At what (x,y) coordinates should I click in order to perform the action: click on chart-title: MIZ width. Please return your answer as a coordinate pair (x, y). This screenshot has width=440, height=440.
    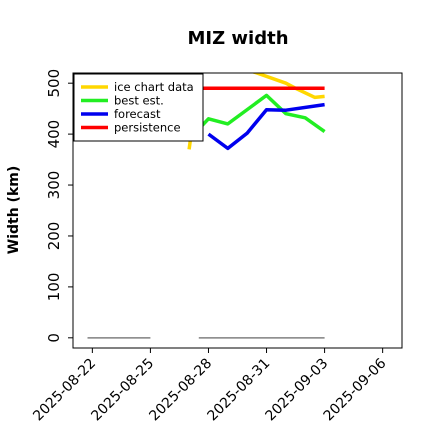
    Looking at the image, I should click on (237, 38).